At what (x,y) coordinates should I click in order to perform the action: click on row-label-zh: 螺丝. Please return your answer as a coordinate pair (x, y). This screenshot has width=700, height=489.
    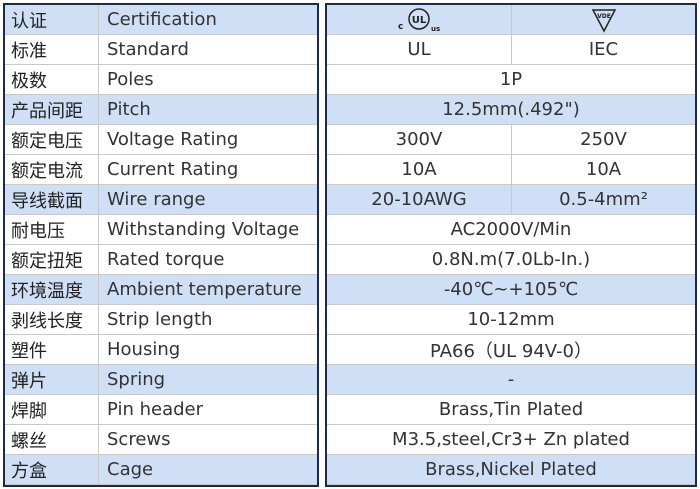
    Looking at the image, I should click on (52, 440).